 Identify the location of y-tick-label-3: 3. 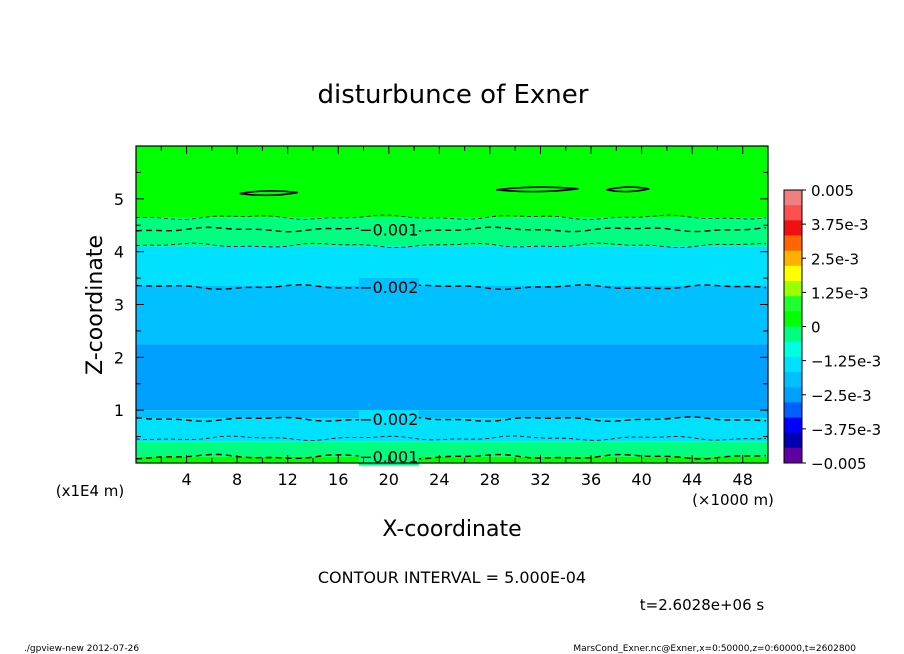
(119, 305).